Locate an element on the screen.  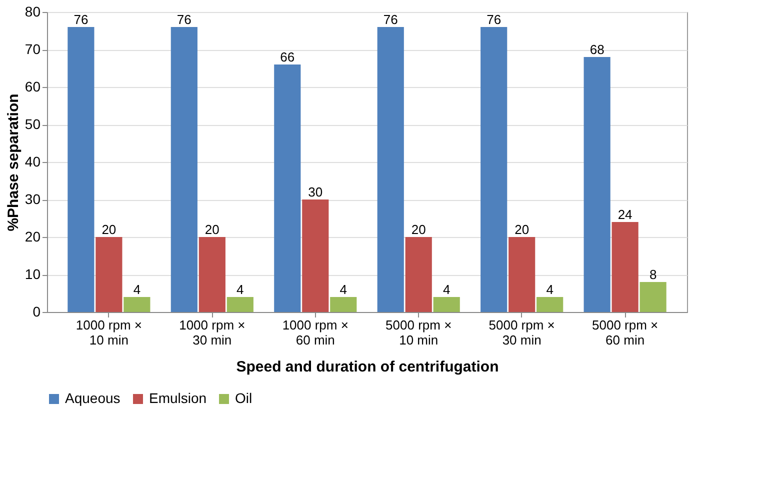
x-tick-label: 5000 rpm × 30 min is located at coordinates (521, 333).